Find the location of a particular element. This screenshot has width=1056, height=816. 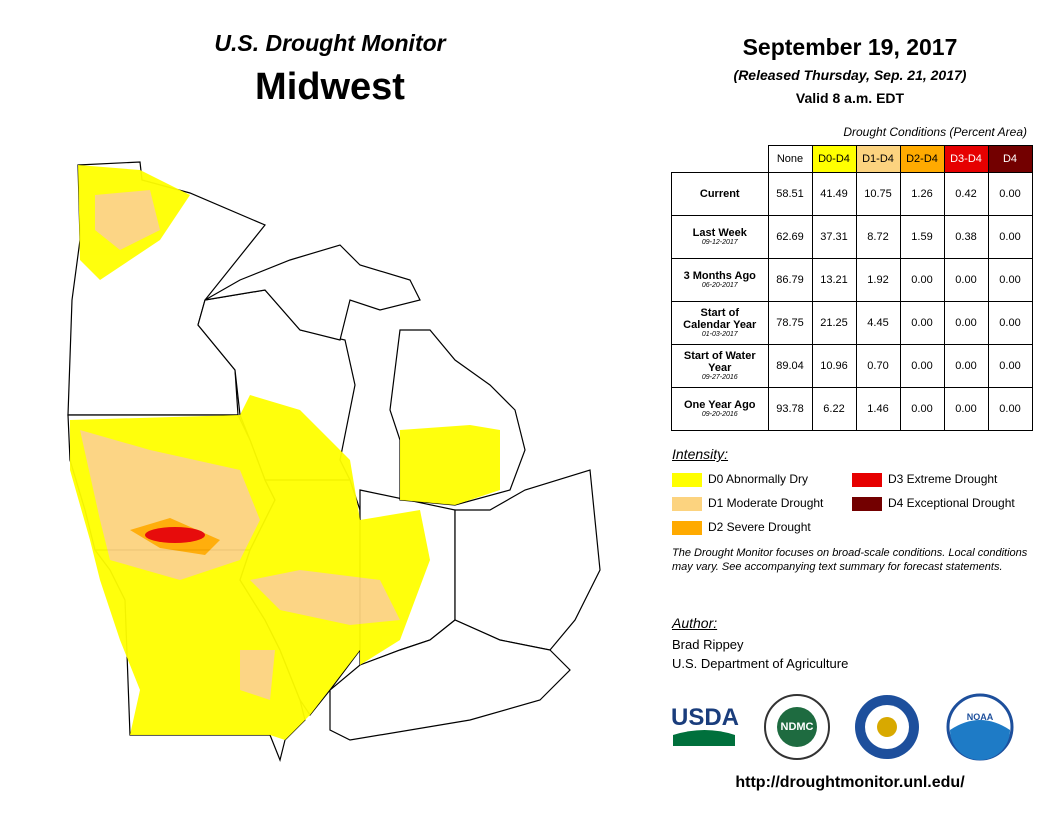

legend-item: D0 Abnormally Dry is located at coordinates (740, 479).